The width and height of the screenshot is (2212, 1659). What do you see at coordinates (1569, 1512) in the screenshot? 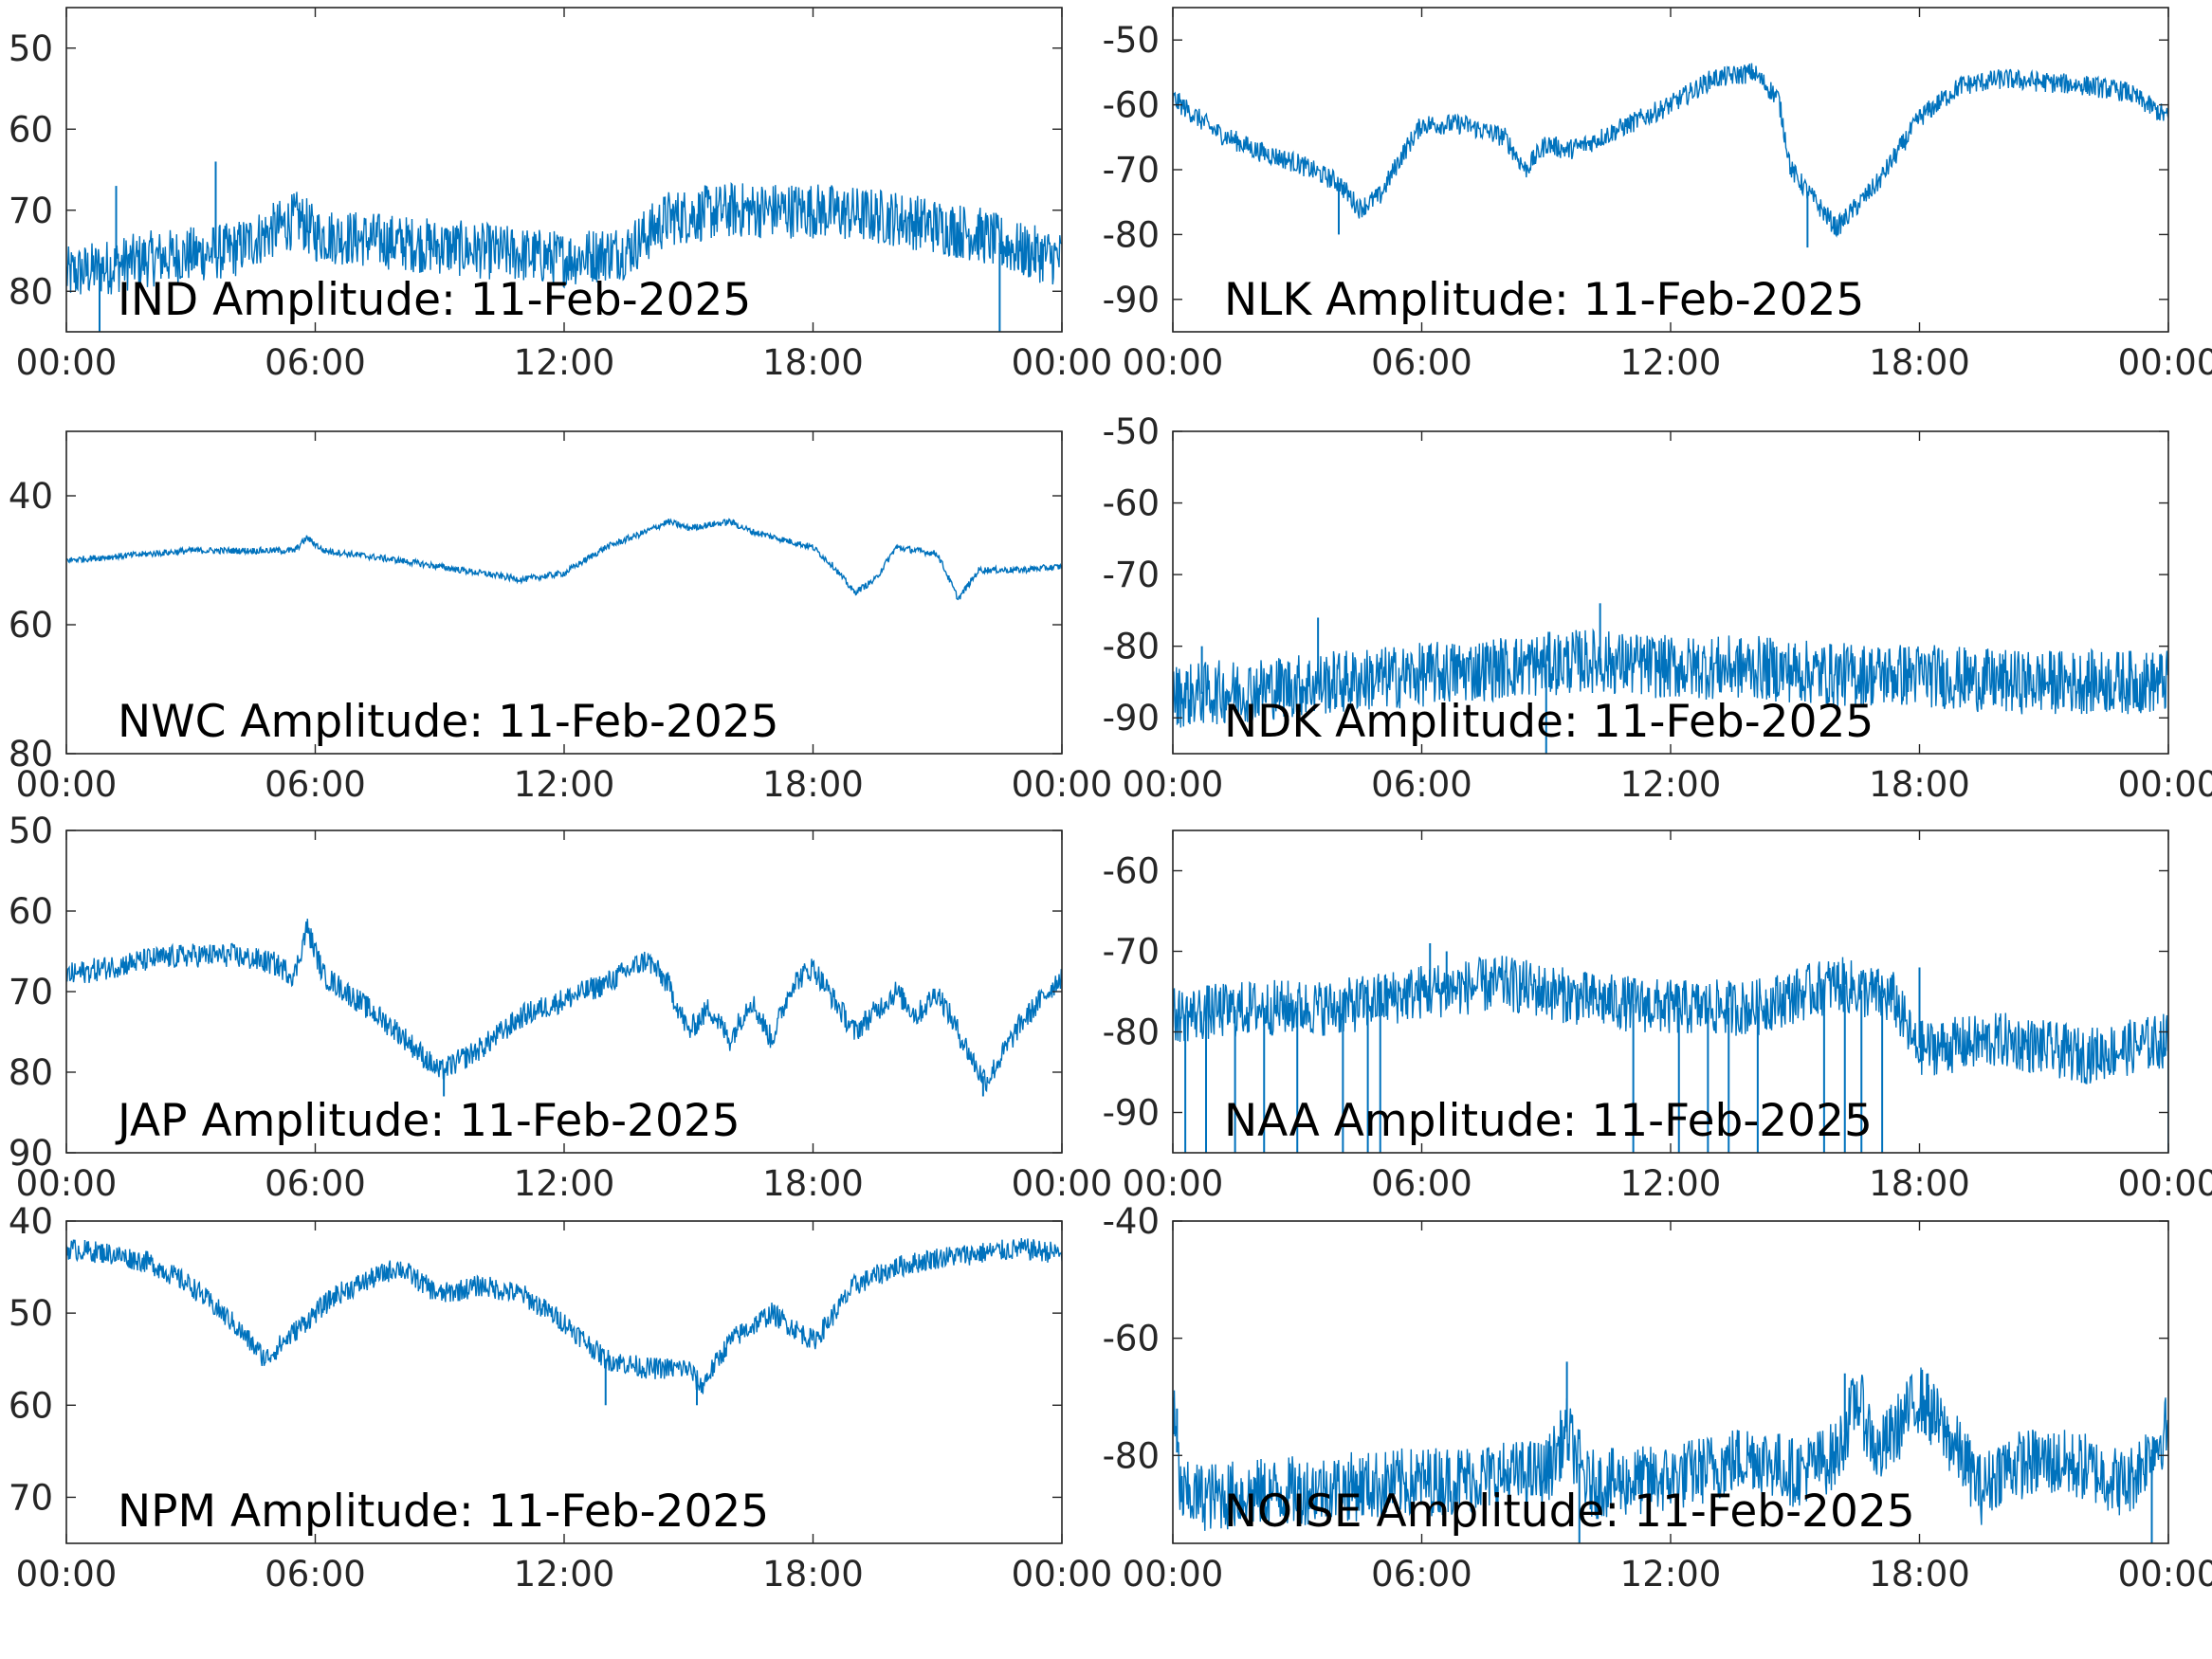
I see `panel-title: NOISE Amplitude: 11-Feb-2025` at bounding box center [1569, 1512].